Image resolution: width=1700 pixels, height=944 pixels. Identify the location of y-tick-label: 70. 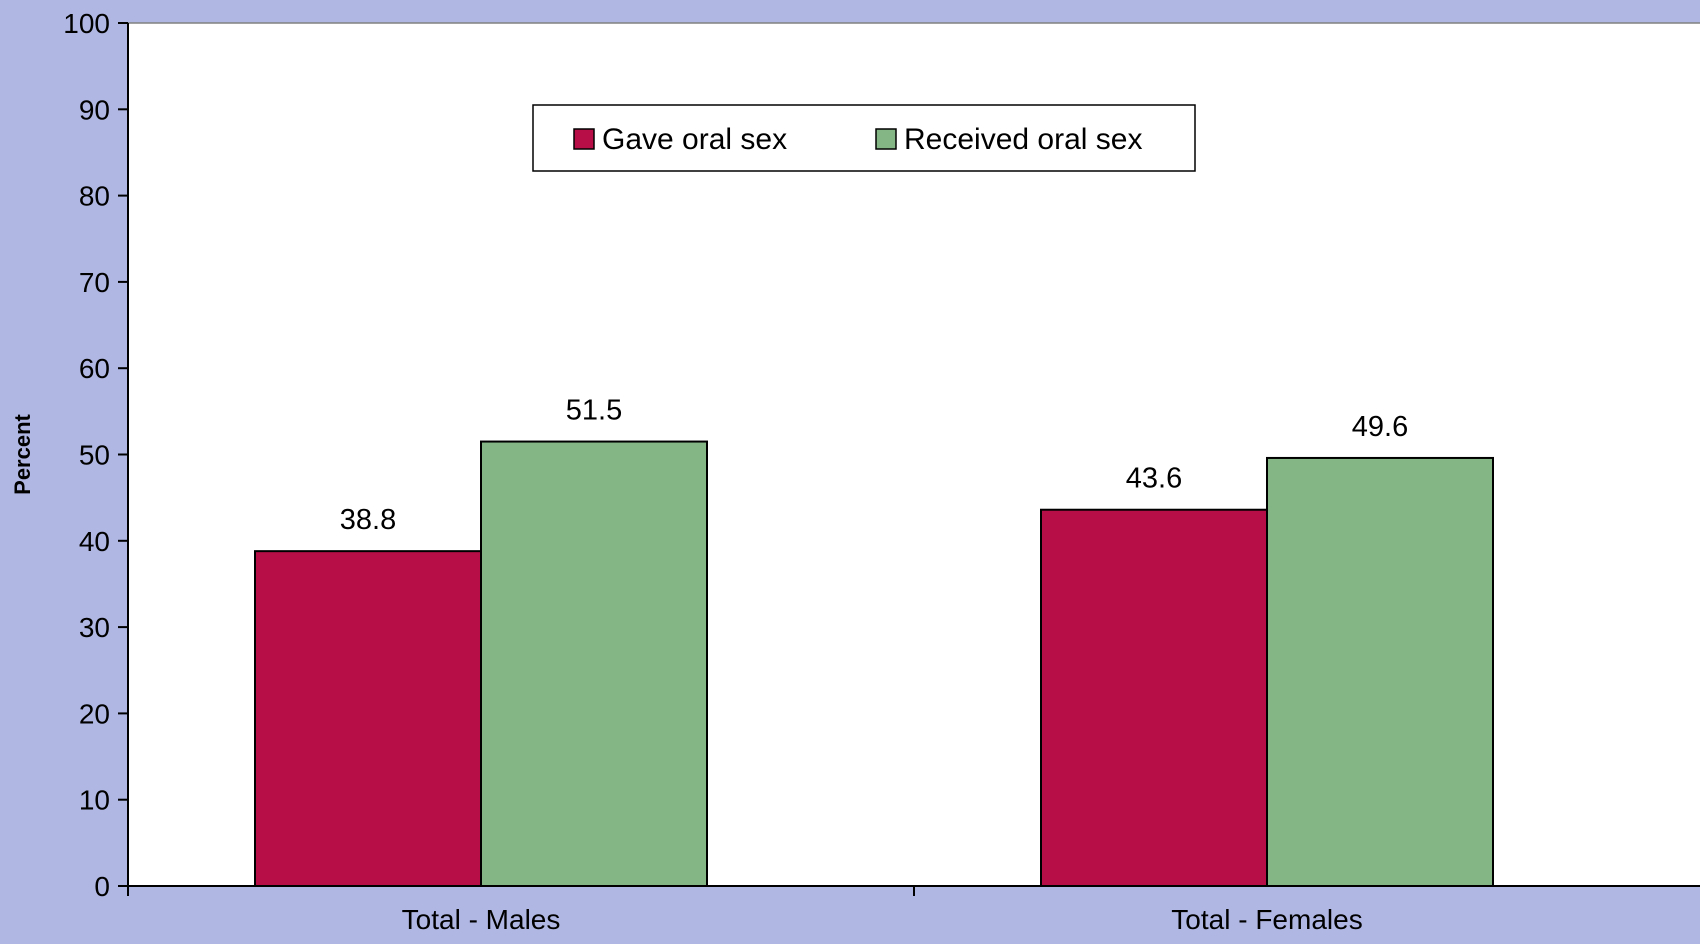
(94, 282).